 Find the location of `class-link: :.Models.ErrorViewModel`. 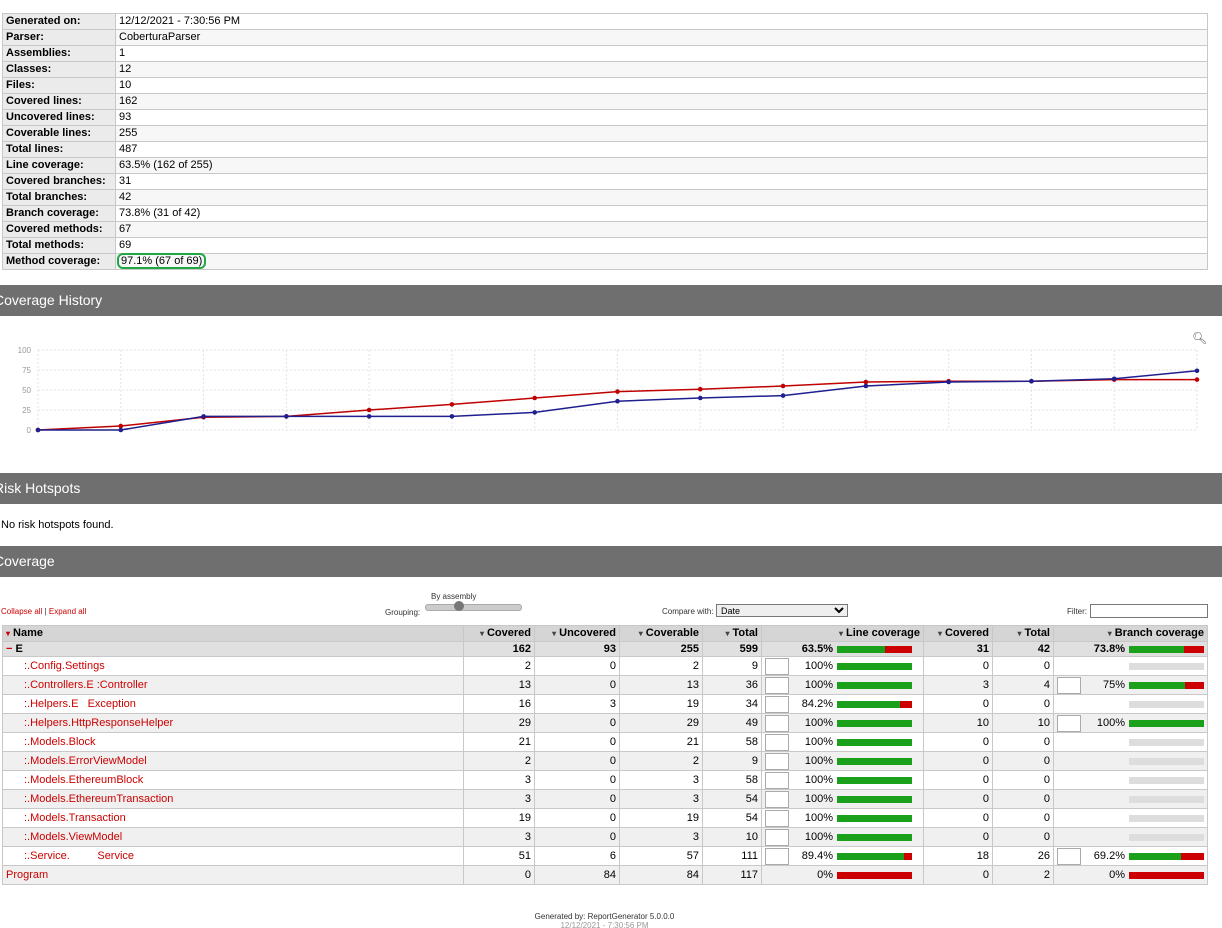

class-link: :.Models.ErrorViewModel is located at coordinates (85, 761).